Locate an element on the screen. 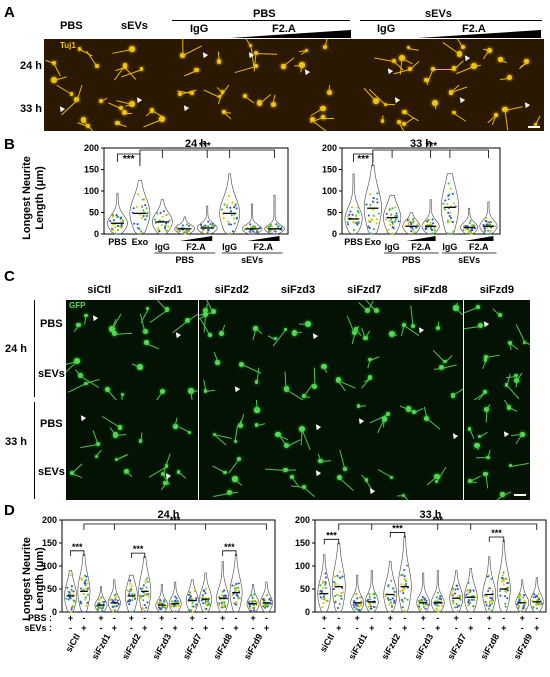 This screenshot has height=677, width=550. panel-c-row-pbs-2: PBS is located at coordinates (51, 424).